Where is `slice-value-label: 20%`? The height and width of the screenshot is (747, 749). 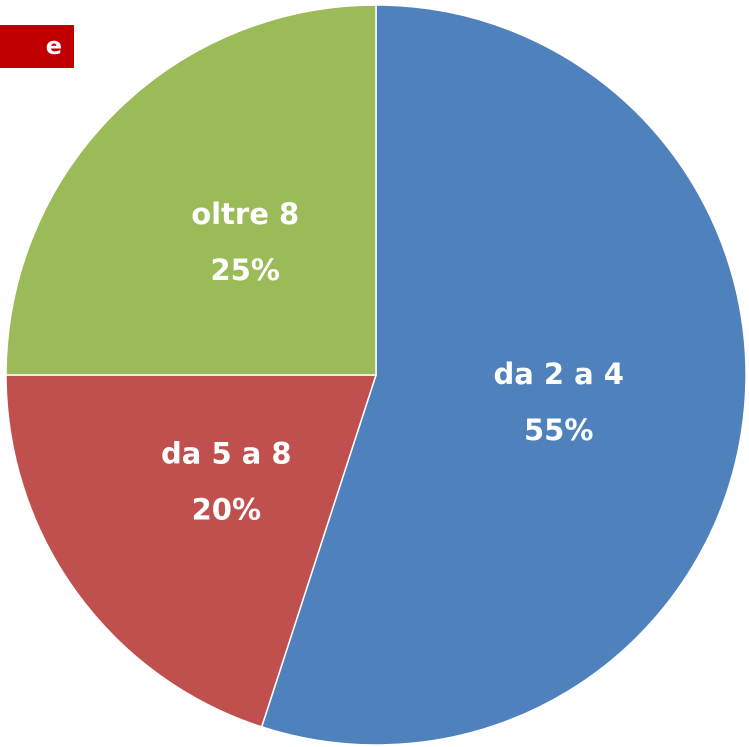 slice-value-label: 20% is located at coordinates (226, 510).